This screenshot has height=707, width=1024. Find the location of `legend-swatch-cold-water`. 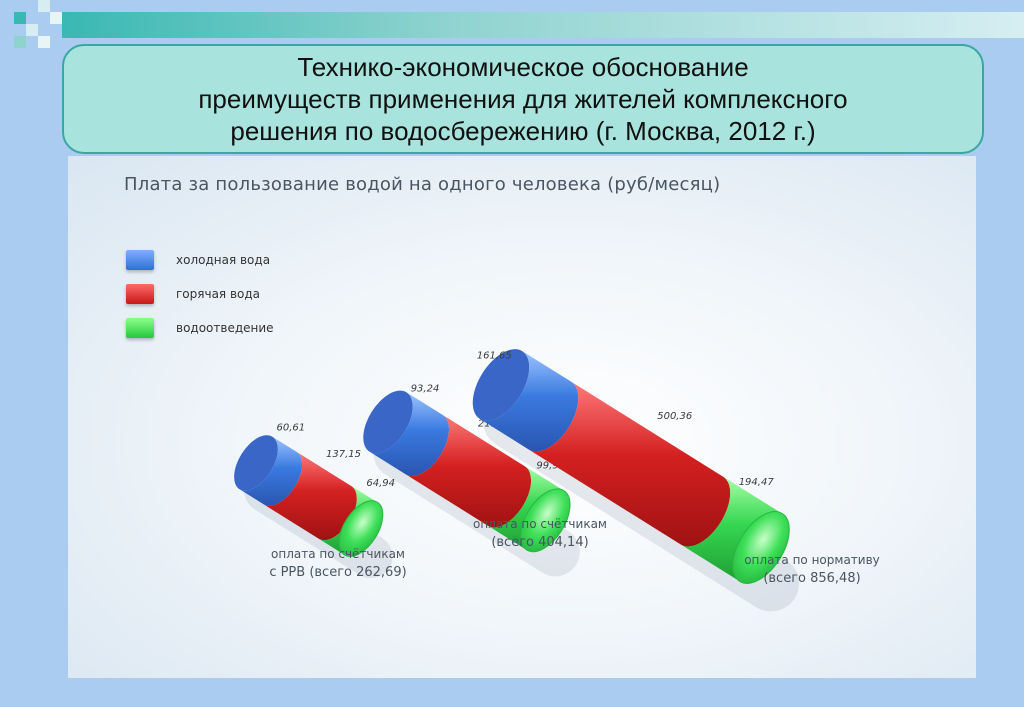

legend-swatch-cold-water is located at coordinates (140, 260).